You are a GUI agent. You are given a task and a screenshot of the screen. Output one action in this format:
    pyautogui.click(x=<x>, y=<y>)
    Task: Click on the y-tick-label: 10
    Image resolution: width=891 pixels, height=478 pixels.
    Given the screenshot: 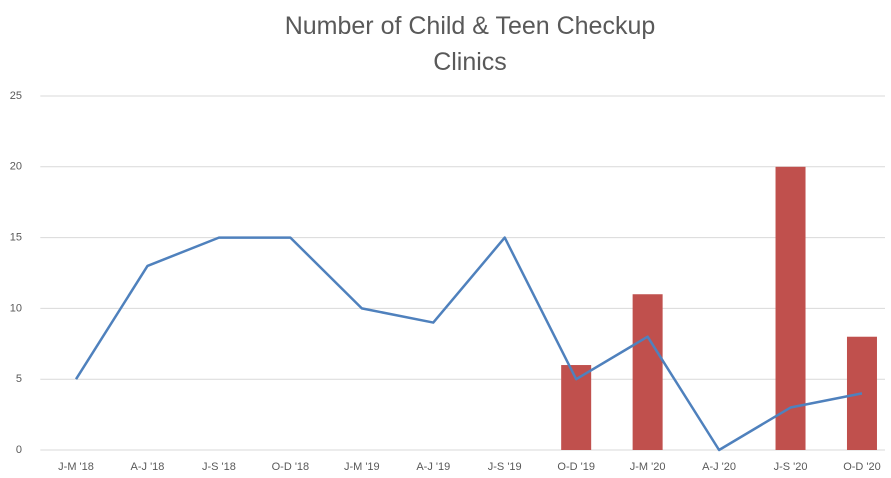 What is the action you would take?
    pyautogui.click(x=16, y=308)
    